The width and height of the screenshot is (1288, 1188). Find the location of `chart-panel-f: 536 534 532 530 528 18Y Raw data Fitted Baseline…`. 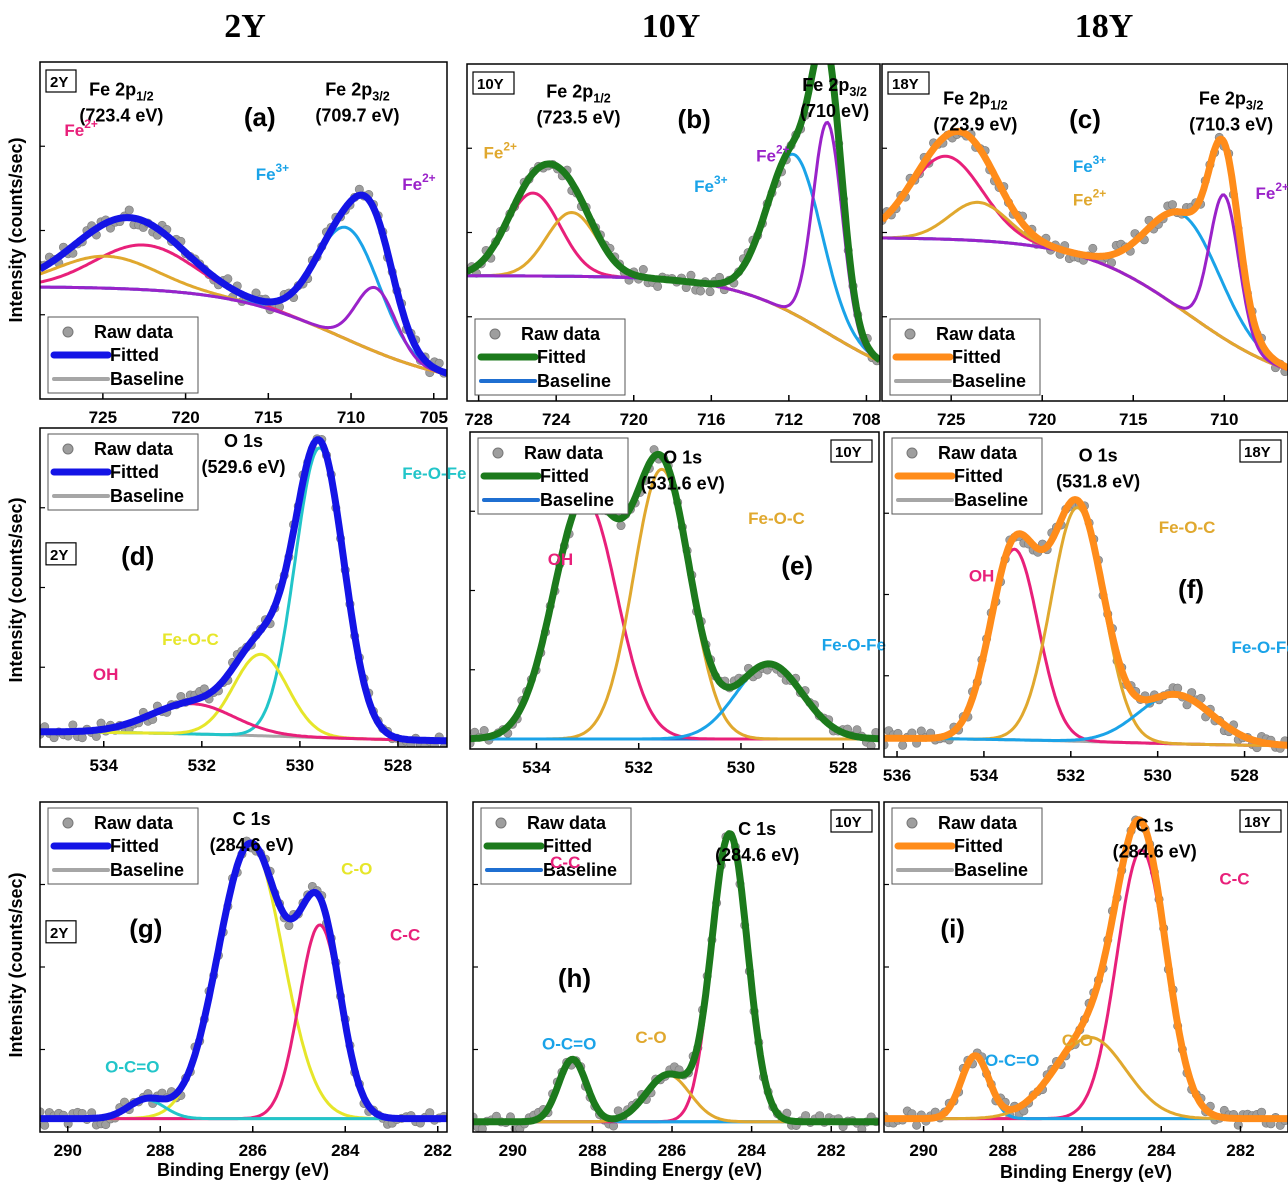

chart-panel-f: 536 534 532 530 528 18Y Raw data Fitted Baseline… is located at coordinates (1085, 608).